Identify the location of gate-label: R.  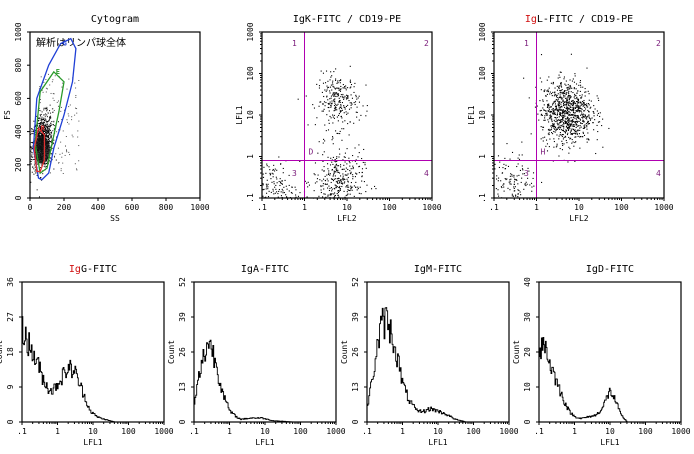
(43, 128).